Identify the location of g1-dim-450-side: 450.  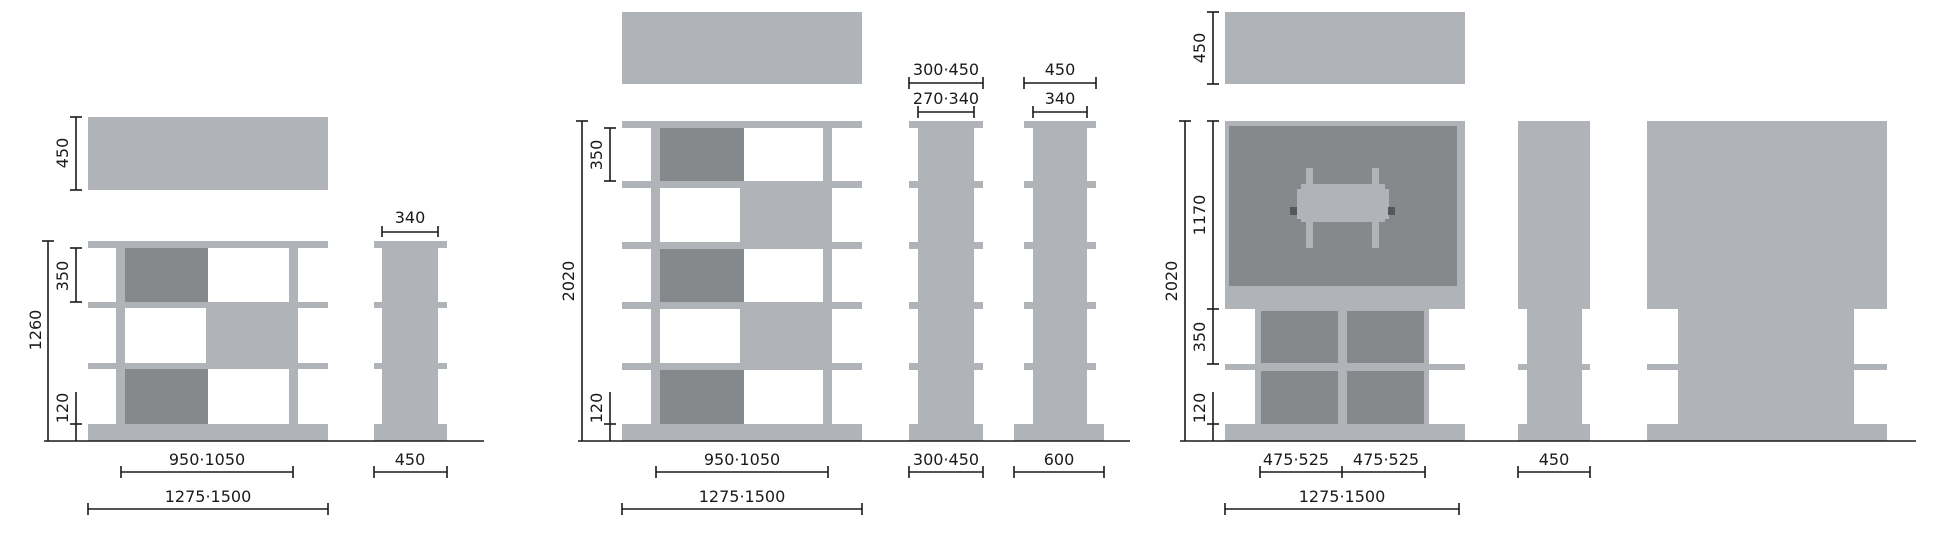
(410, 459).